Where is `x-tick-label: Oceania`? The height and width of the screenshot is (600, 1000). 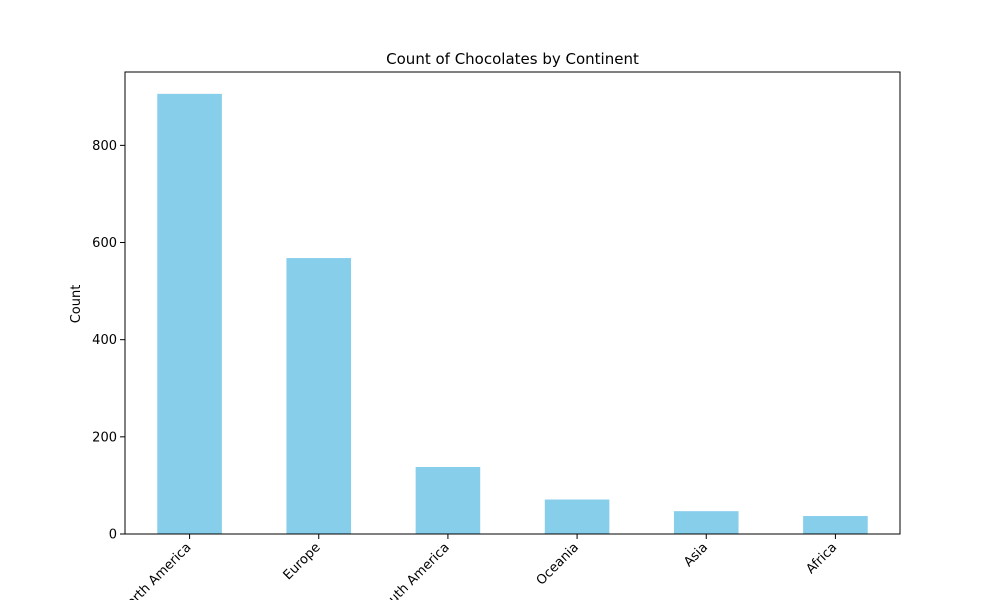
x-tick-label: Oceania is located at coordinates (558, 564).